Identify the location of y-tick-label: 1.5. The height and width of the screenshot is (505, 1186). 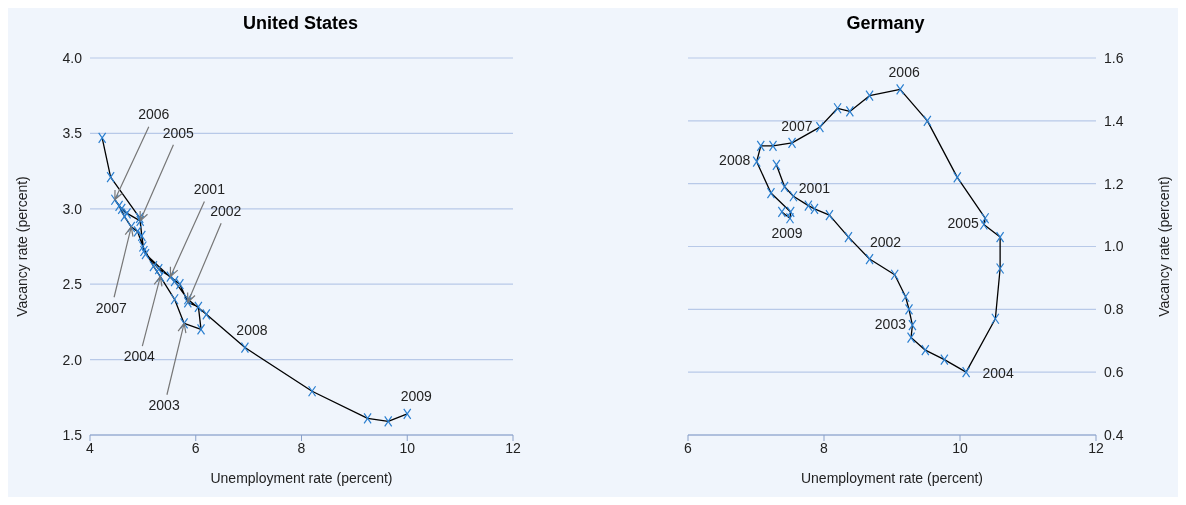
(72, 434).